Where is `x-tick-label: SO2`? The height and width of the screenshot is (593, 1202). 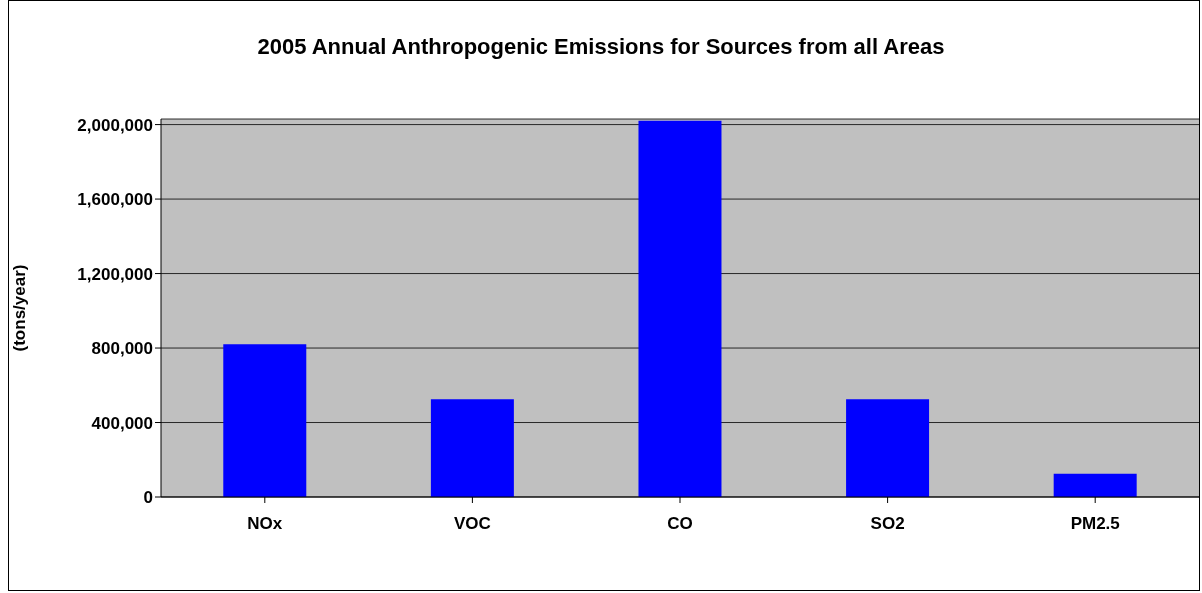
x-tick-label: SO2 is located at coordinates (887, 524).